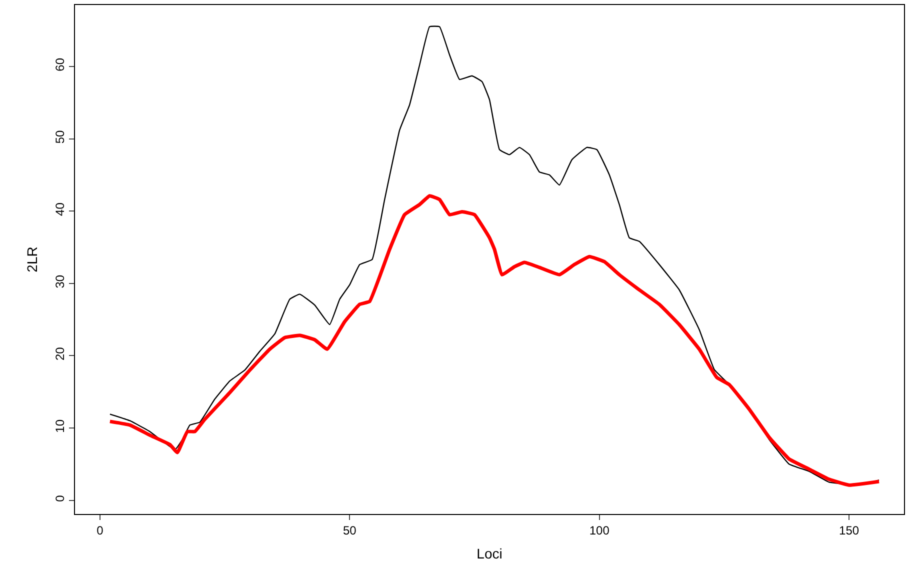 The height and width of the screenshot is (569, 909). I want to click on x-tick-label: 0, so click(100, 530).